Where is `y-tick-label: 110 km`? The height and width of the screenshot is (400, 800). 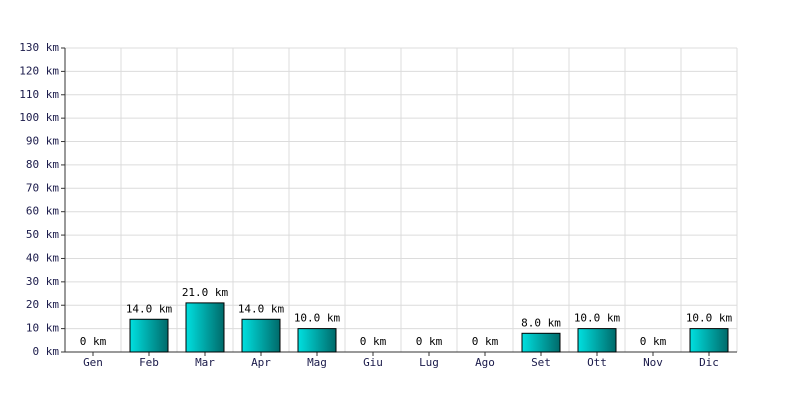 y-tick-label: 110 km is located at coordinates (39, 94).